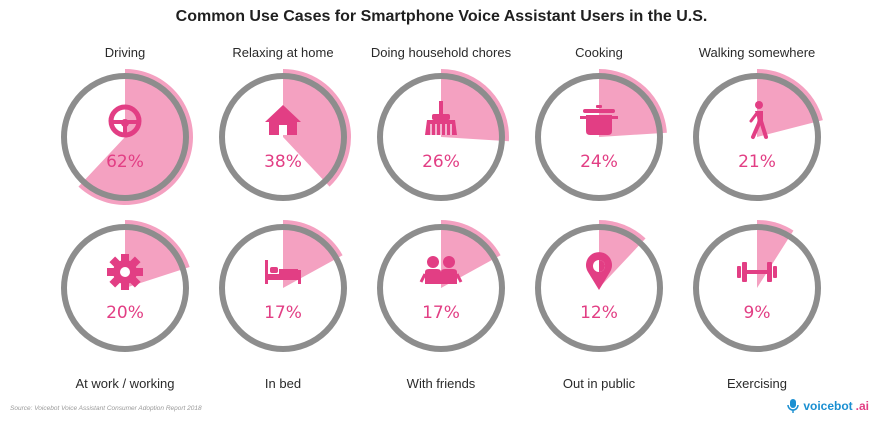  I want to click on map-pin-icon, so click(599, 271).